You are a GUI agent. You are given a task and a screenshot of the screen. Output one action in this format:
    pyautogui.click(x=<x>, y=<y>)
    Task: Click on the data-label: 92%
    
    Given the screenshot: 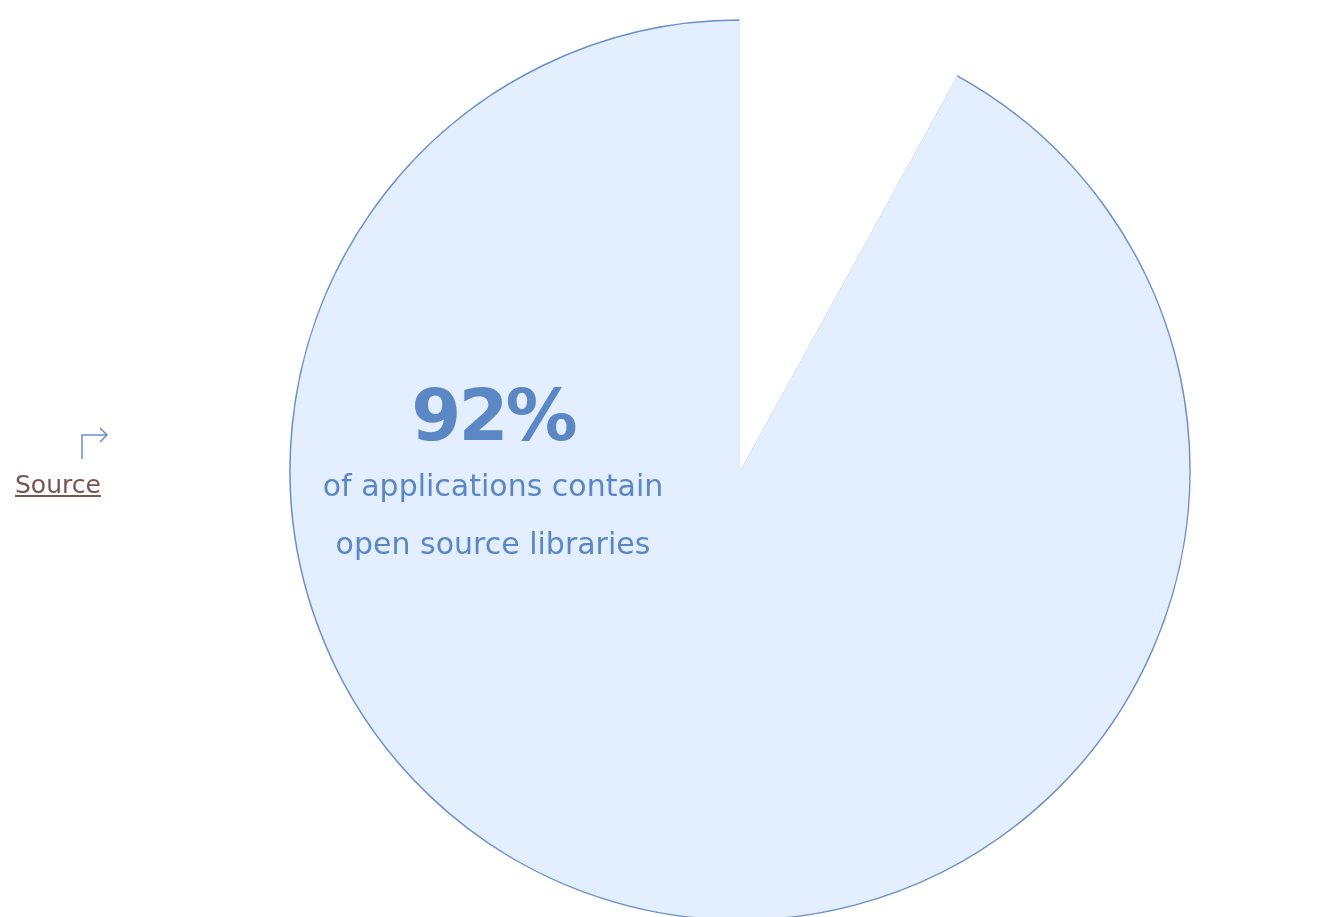 What is the action you would take?
    pyautogui.click(x=493, y=415)
    